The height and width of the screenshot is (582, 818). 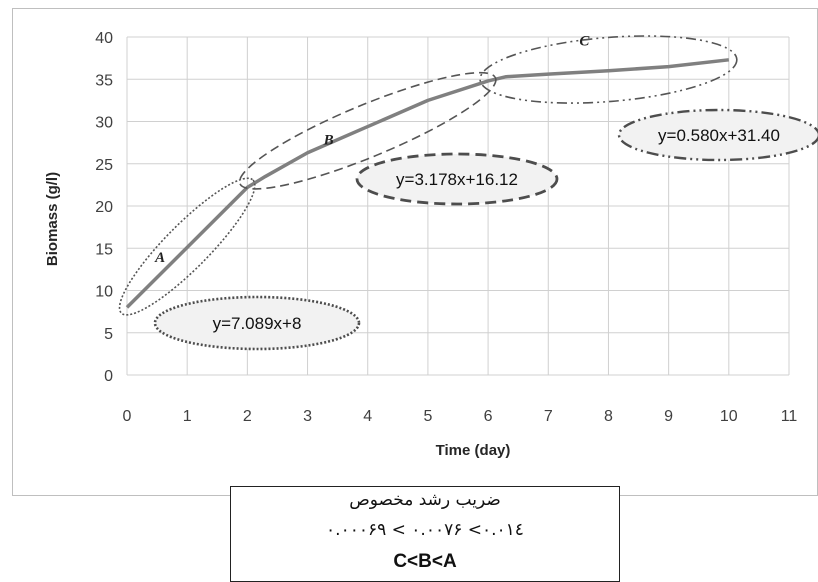 I want to click on x-tick-label: 2, so click(x=247, y=416).